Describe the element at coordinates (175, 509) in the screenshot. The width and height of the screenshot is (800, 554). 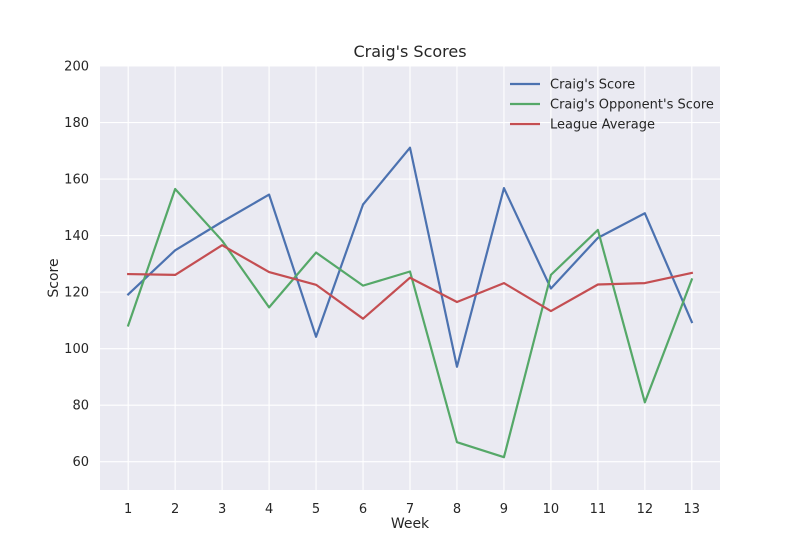
I see `x-tick-label: 2` at that location.